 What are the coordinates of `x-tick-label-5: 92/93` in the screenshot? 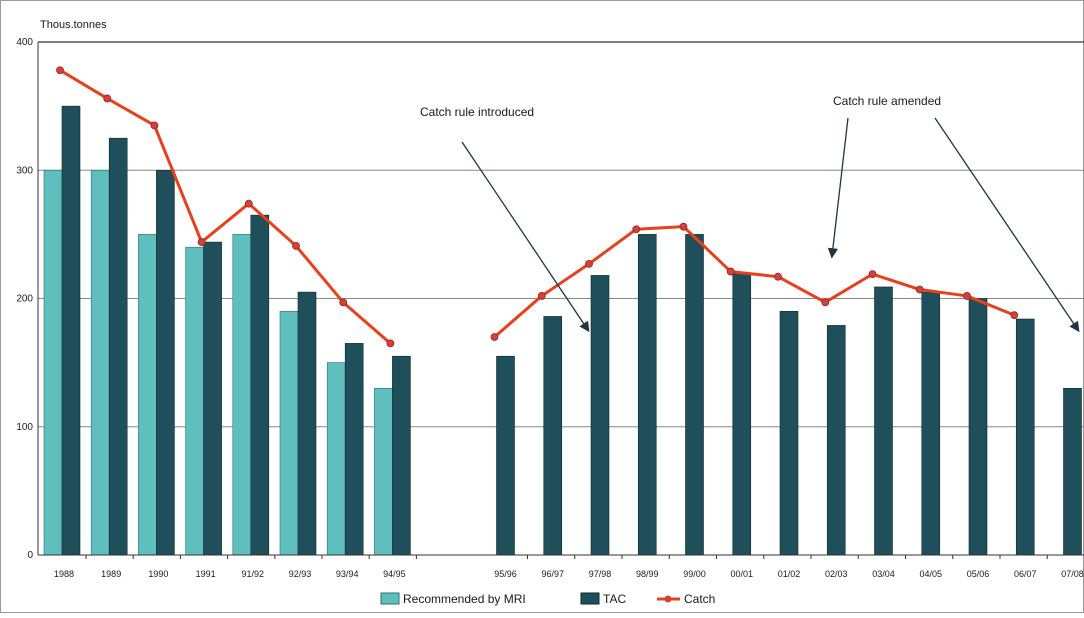 It's located at (300, 574).